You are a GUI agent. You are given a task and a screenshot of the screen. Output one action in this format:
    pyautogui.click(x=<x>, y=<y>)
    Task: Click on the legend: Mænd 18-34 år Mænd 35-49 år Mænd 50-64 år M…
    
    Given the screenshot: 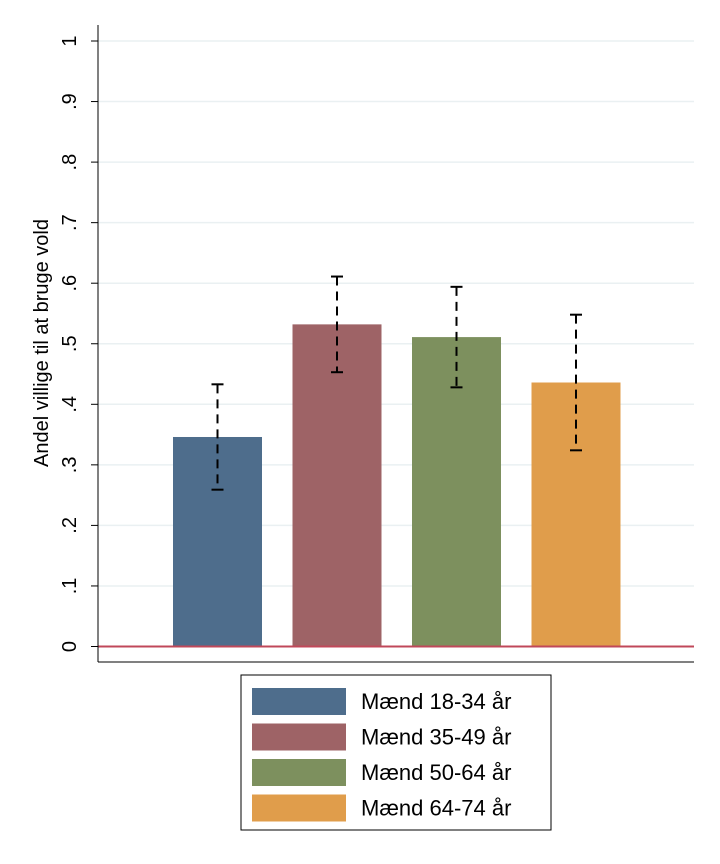 What is the action you would take?
    pyautogui.click(x=396, y=752)
    